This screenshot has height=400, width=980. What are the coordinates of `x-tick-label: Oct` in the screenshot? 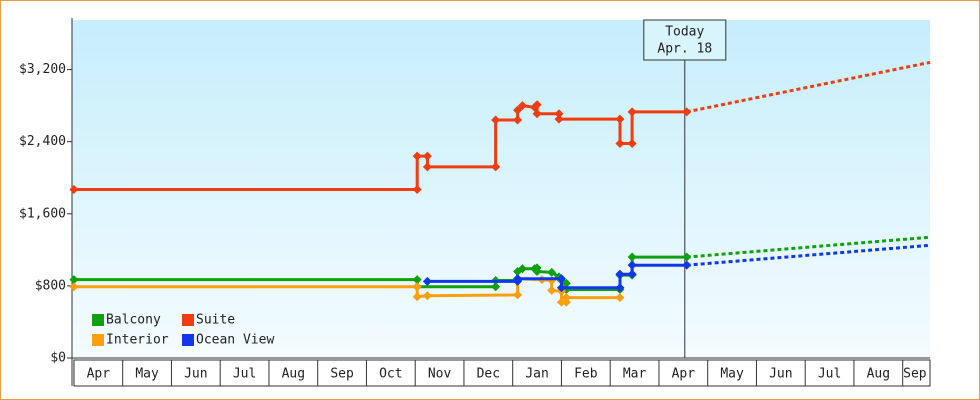 It's located at (390, 374).